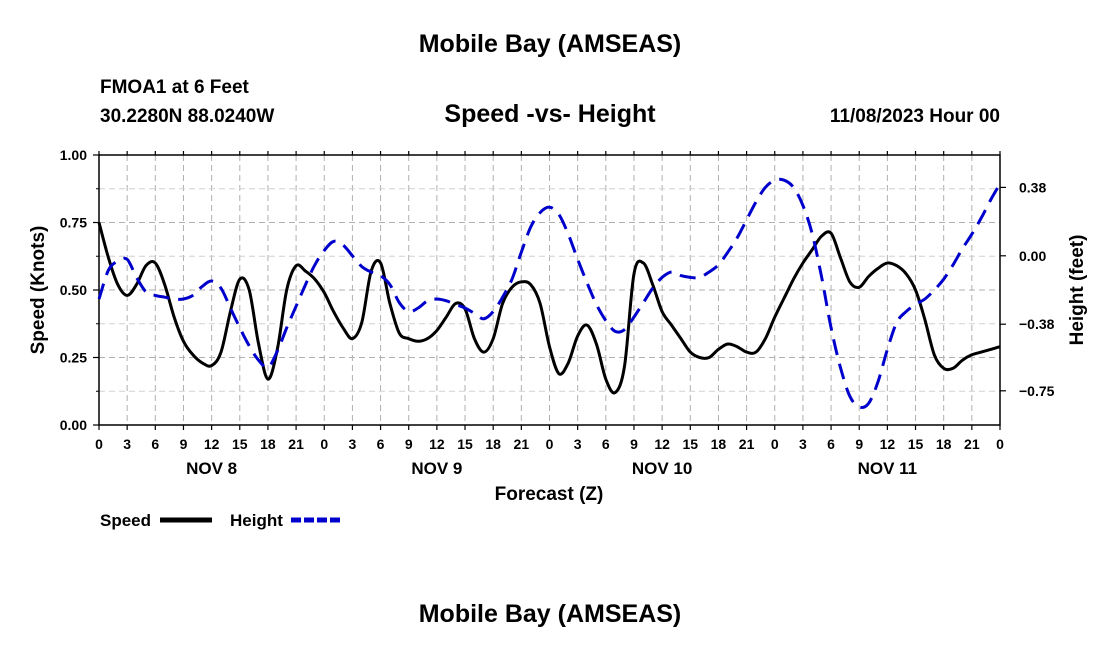 The width and height of the screenshot is (1100, 650). I want to click on y-tick-label: 0.00, so click(73, 425).